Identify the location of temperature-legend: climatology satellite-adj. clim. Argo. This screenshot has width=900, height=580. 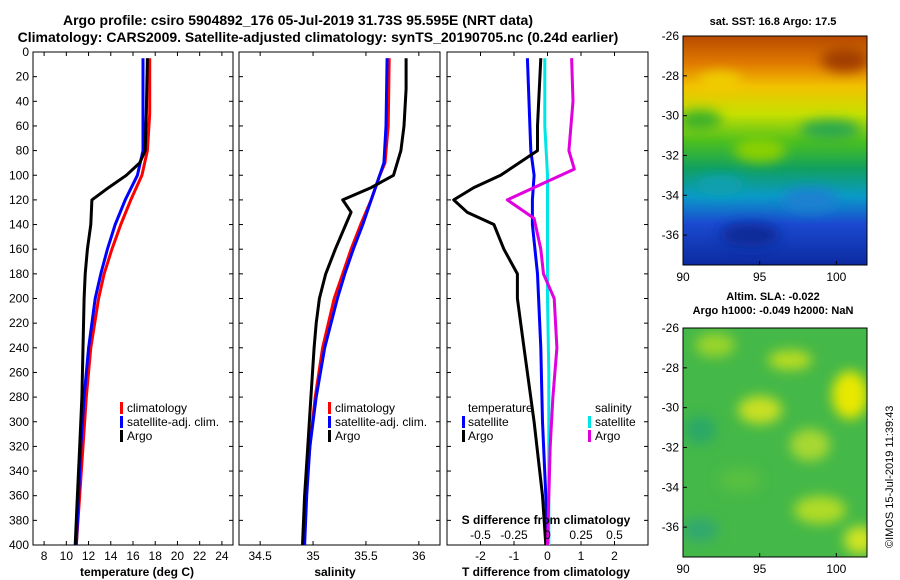
(169, 422).